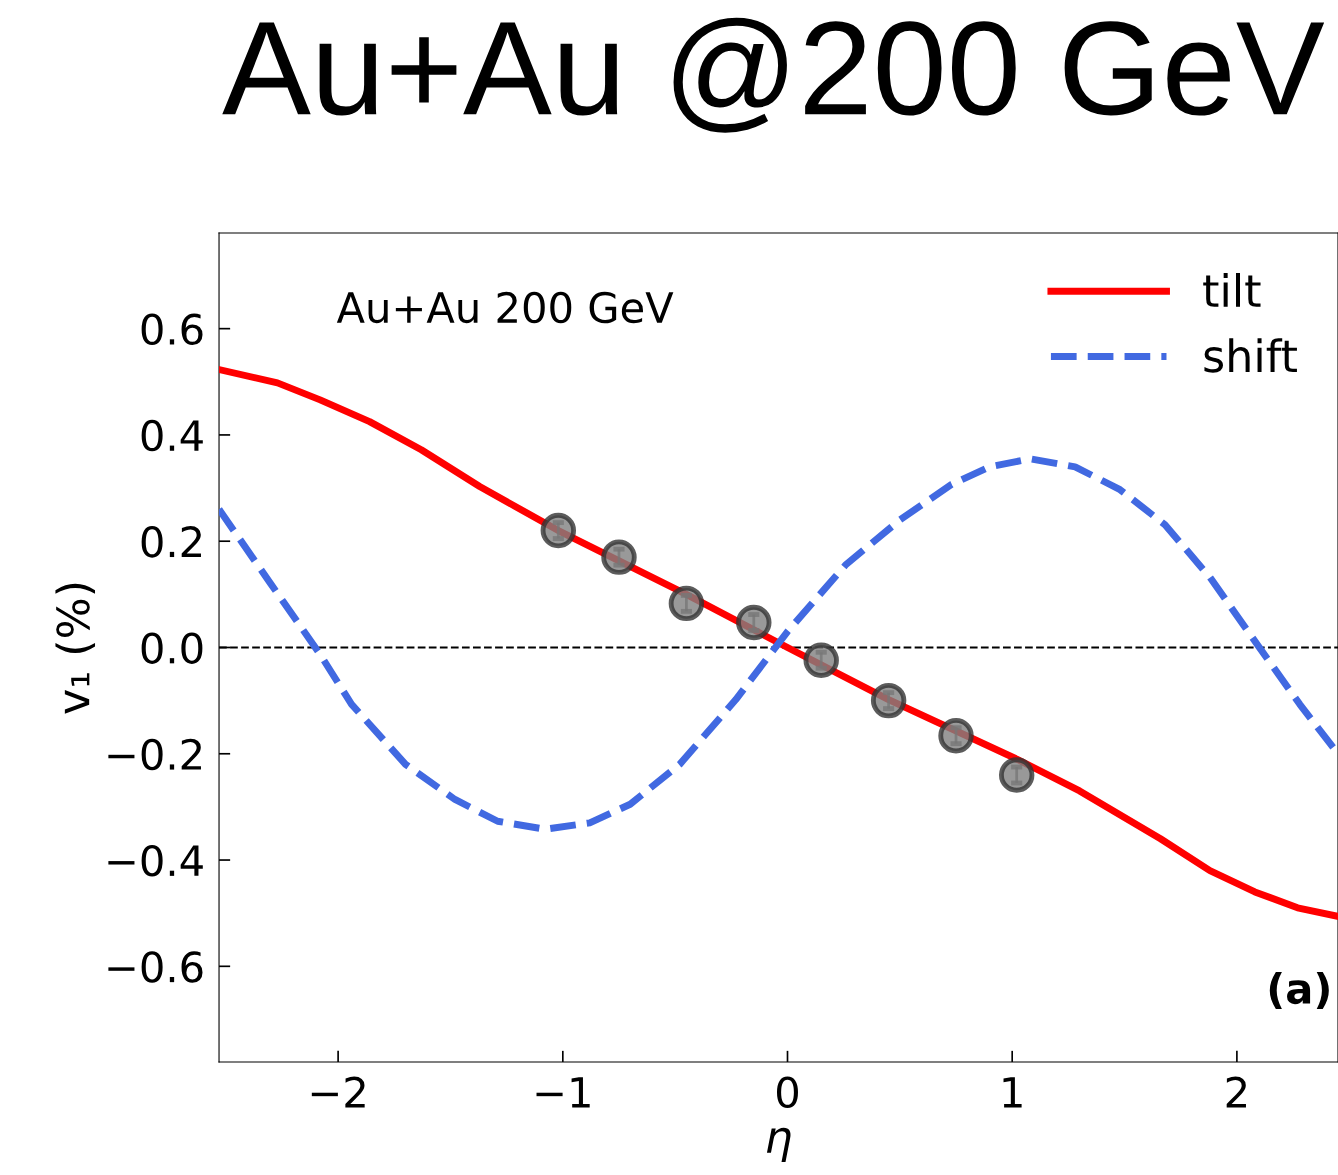 The height and width of the screenshot is (1175, 1338). What do you see at coordinates (155, 967) in the screenshot?
I see `y-tick-label: −0.6` at bounding box center [155, 967].